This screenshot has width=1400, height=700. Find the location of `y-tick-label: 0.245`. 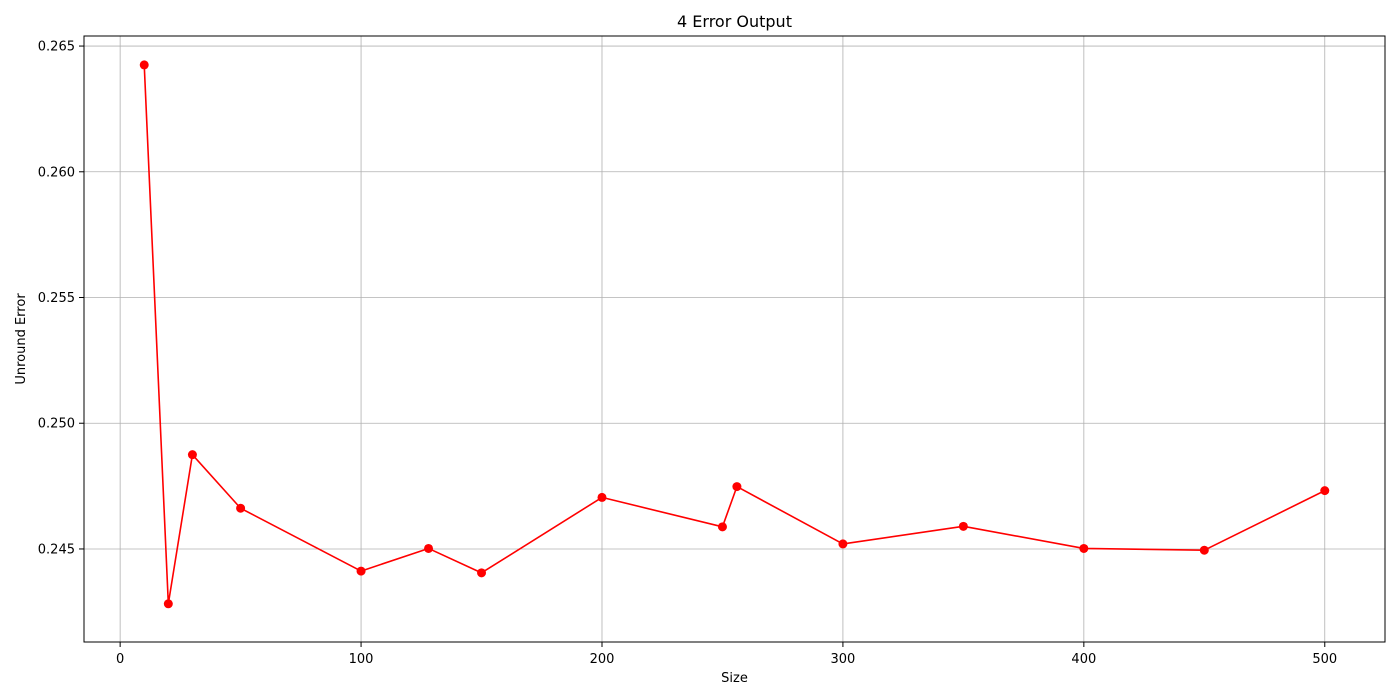

y-tick-label: 0.245 is located at coordinates (56, 549).